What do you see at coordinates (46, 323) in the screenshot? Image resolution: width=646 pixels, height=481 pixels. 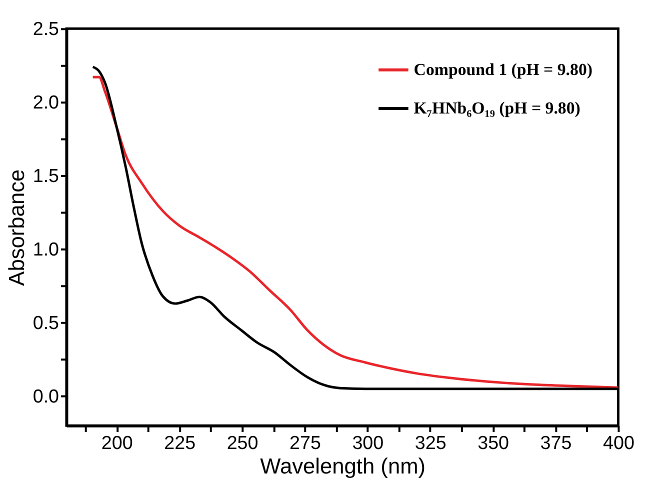 I see `y-tick-label: 0.5` at bounding box center [46, 323].